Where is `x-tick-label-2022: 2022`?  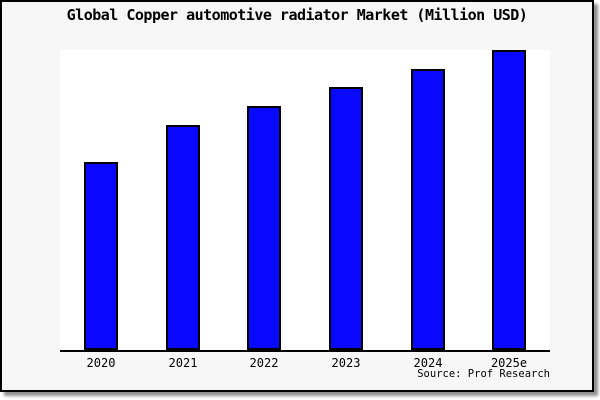 x-tick-label-2022: 2022 is located at coordinates (264, 363).